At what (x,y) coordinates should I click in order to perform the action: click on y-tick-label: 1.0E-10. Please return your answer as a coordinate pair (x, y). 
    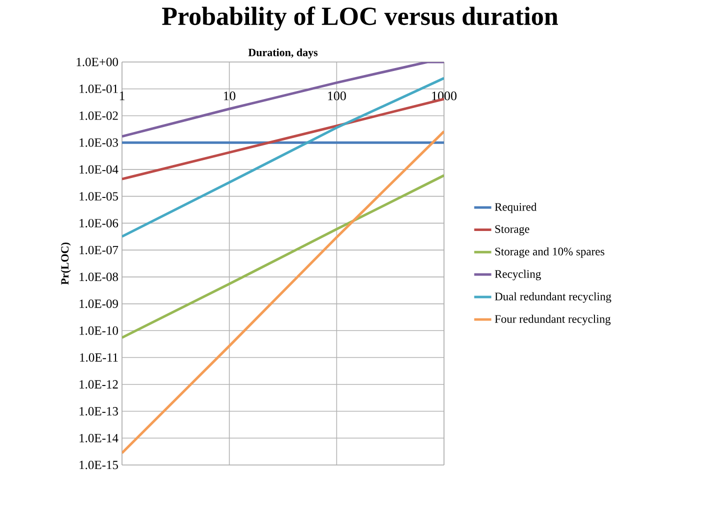
    Looking at the image, I should click on (99, 330).